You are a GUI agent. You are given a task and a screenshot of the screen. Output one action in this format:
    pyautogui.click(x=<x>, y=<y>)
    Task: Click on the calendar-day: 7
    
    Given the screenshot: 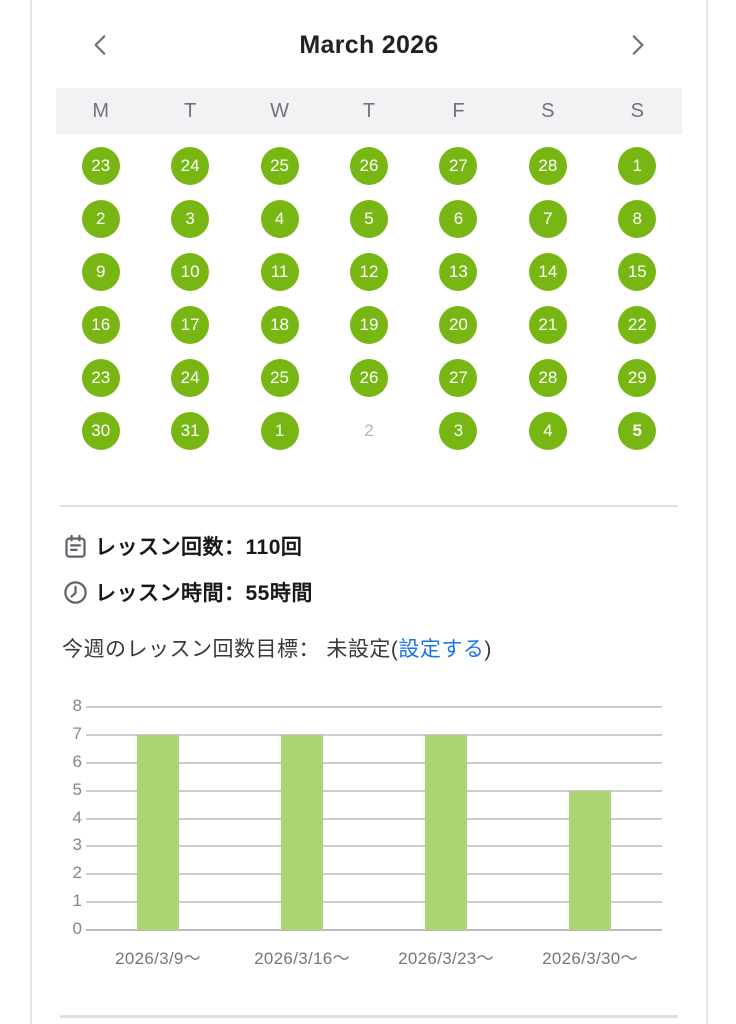 What is the action you would take?
    pyautogui.click(x=547, y=218)
    